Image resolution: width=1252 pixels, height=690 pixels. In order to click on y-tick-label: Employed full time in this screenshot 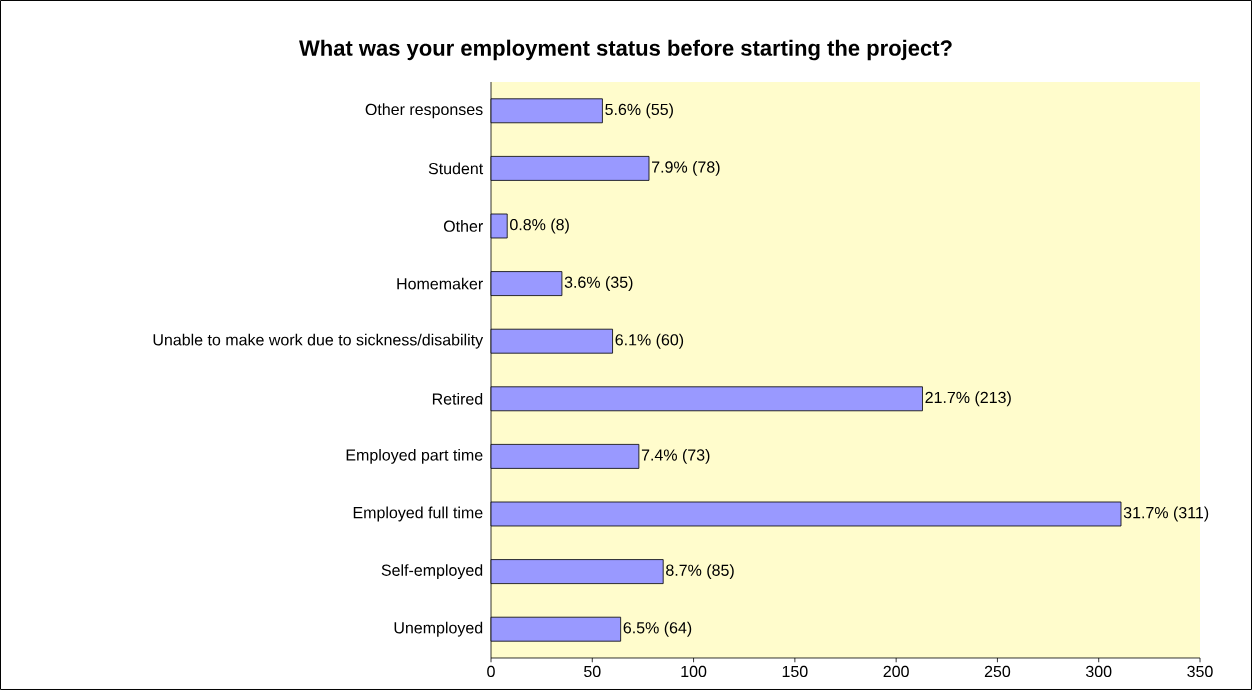, I will do `click(418, 514)`.